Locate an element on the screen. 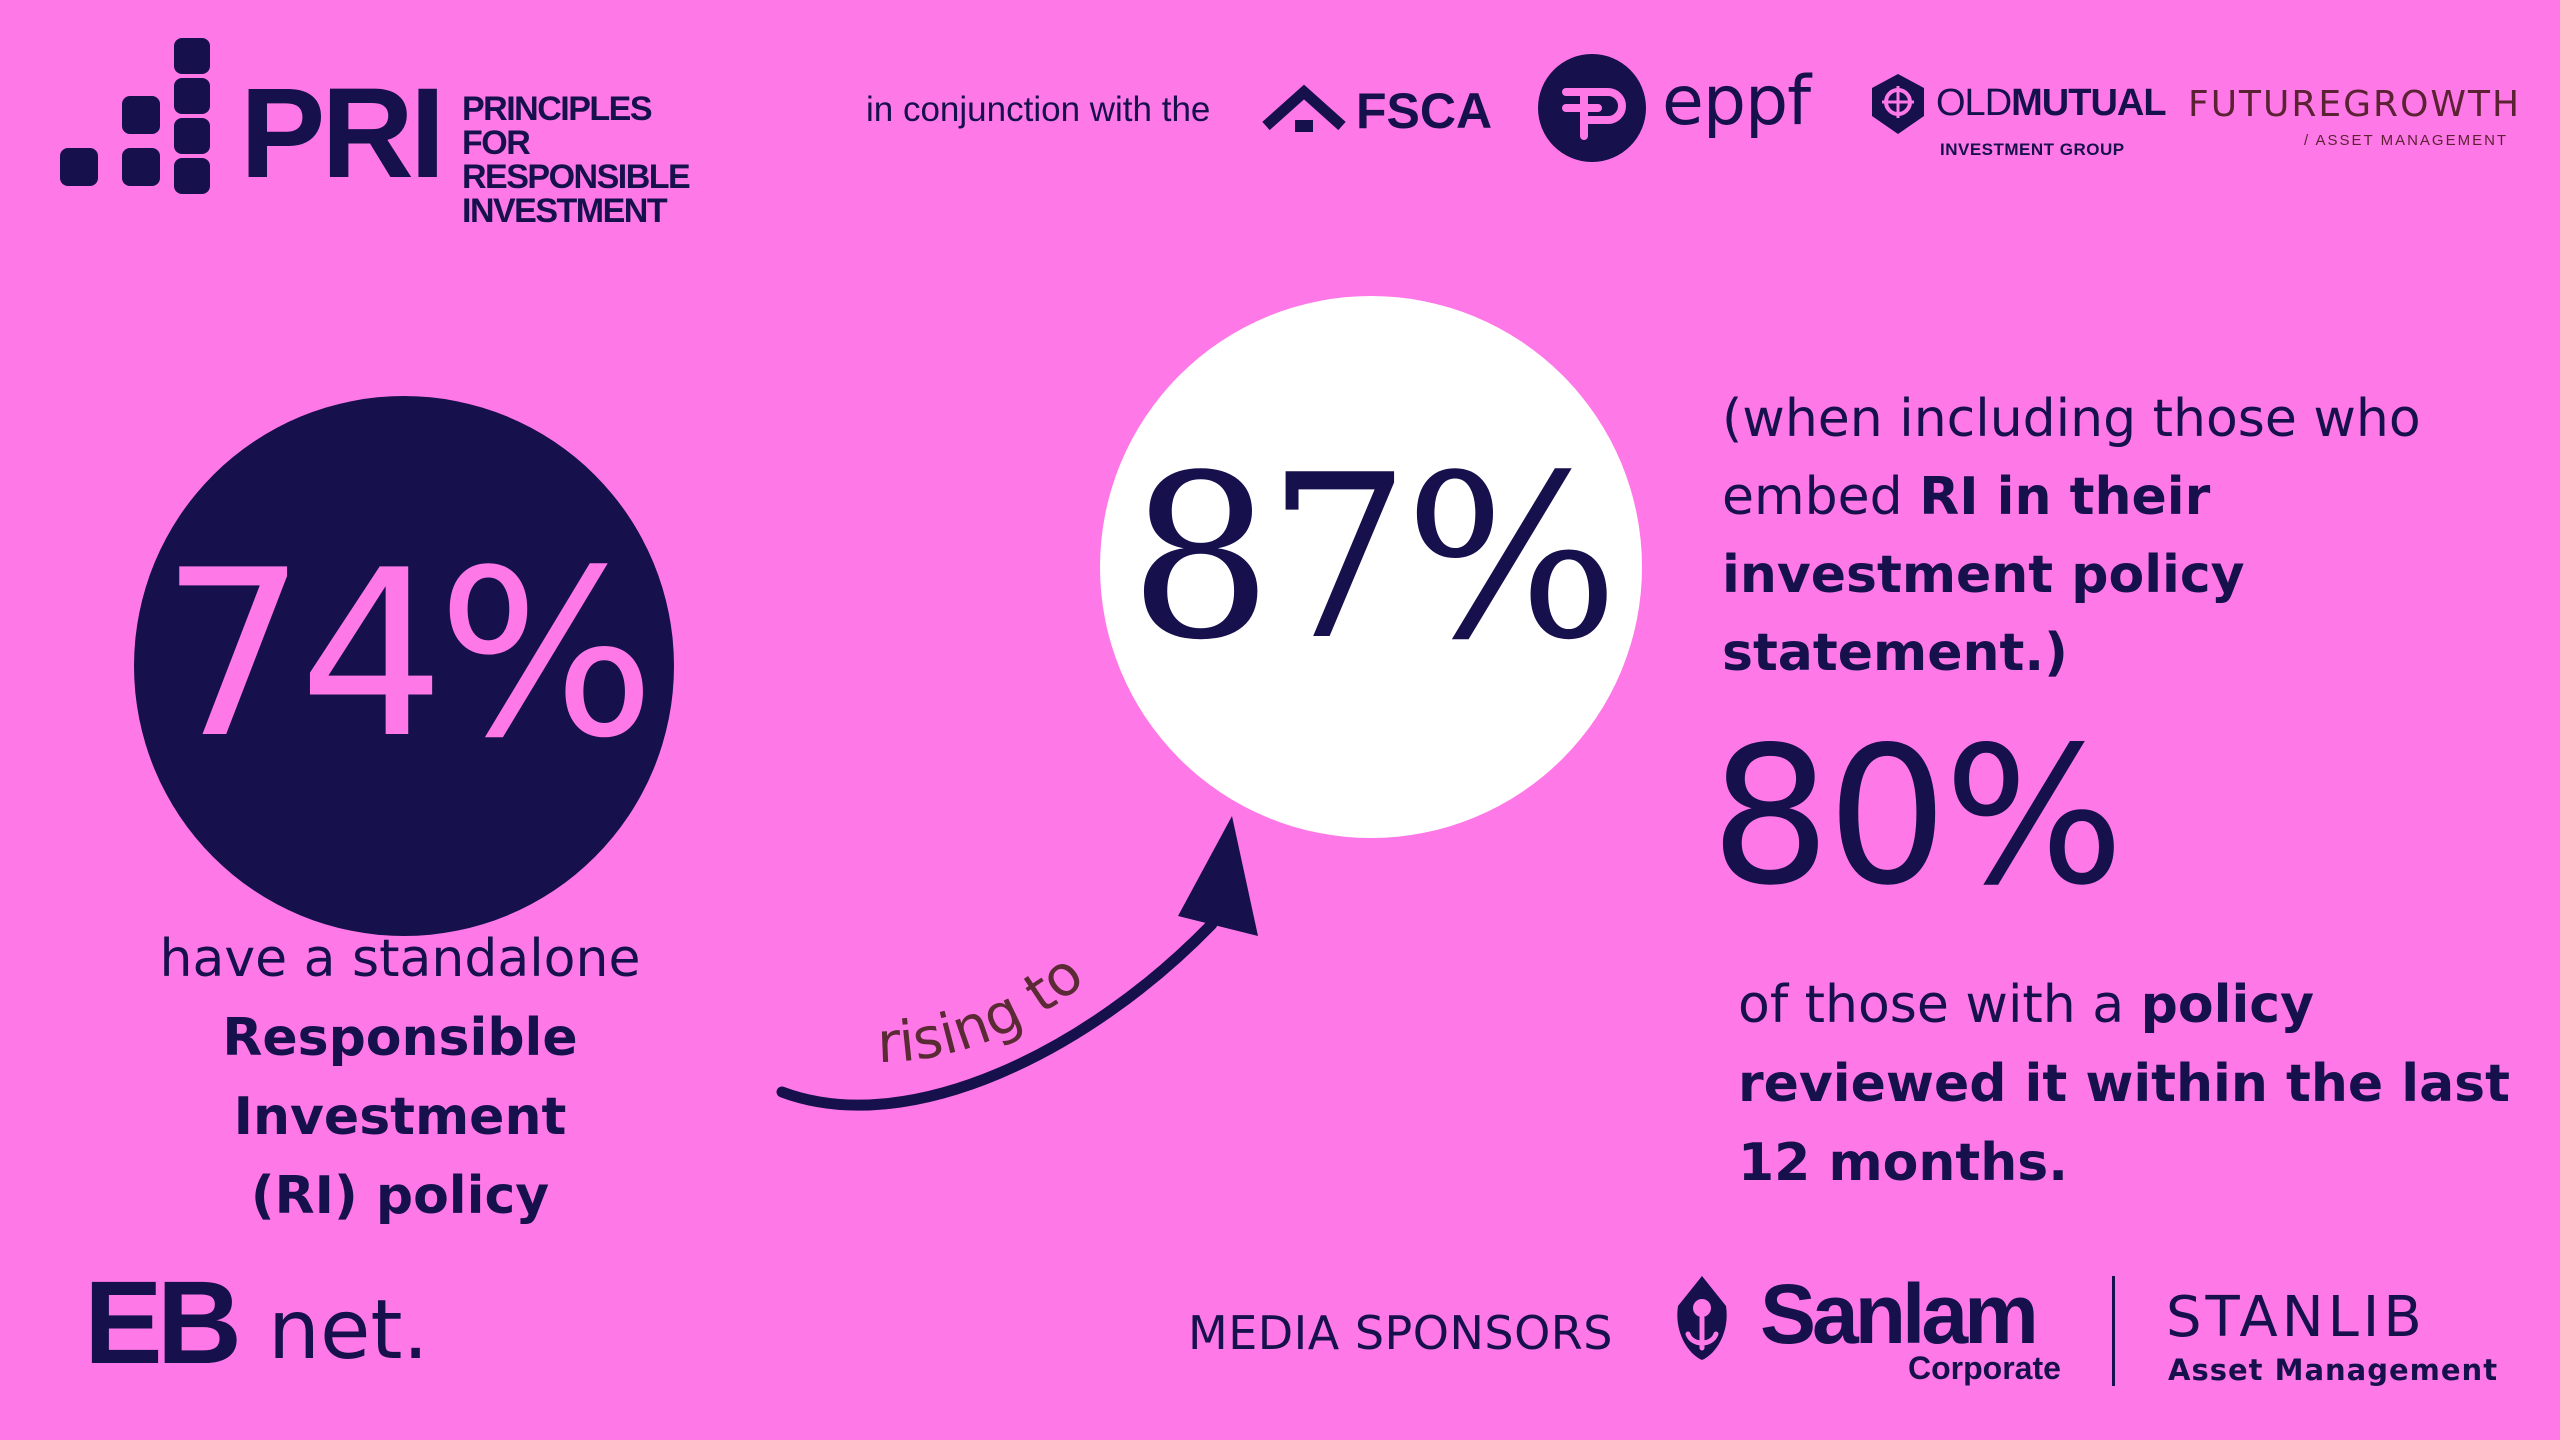 Image resolution: width=2560 pixels, height=1440 pixels. fsca-logo-text: FSCA is located at coordinates (1424, 111).